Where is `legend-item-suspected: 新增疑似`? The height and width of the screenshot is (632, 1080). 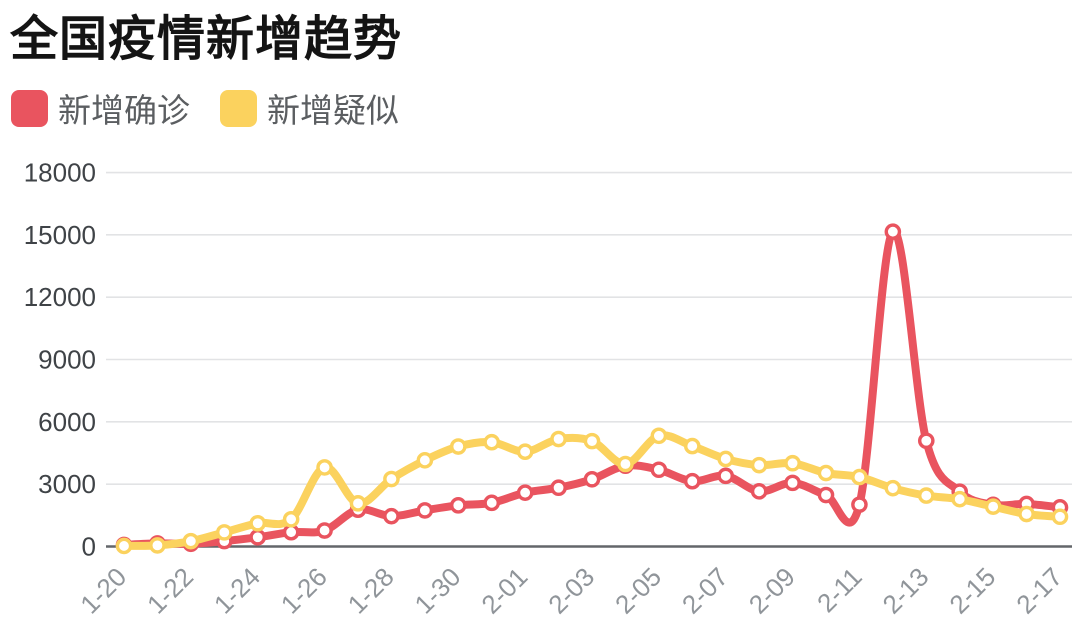
legend-item-suspected: 新增疑似 is located at coordinates (309, 108).